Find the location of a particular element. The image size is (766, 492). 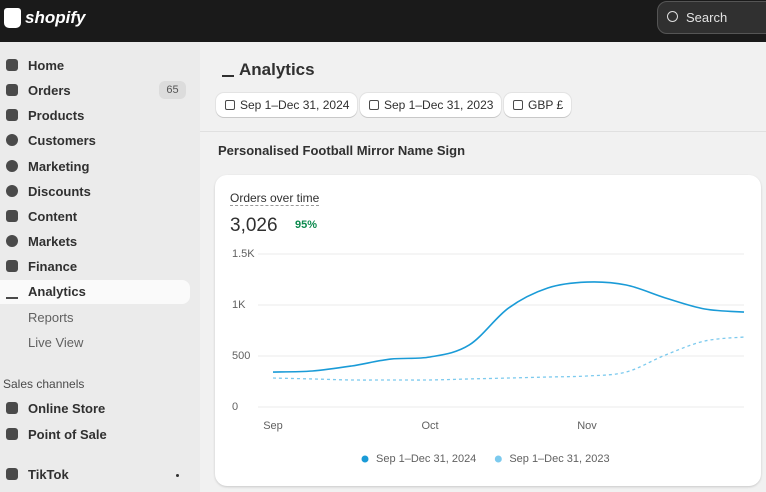

page-title: Analytics is located at coordinates (277, 69).